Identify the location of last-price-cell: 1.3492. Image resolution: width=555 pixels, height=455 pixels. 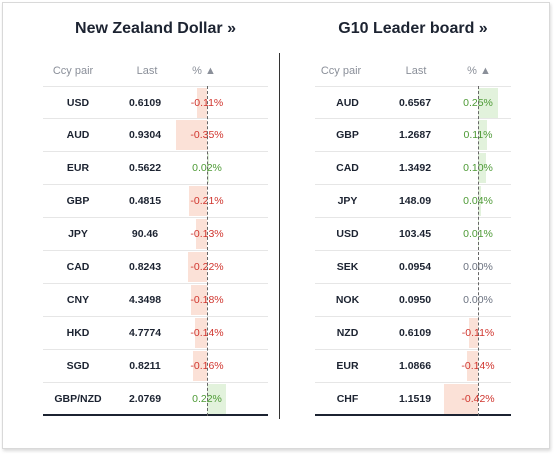
(415, 168).